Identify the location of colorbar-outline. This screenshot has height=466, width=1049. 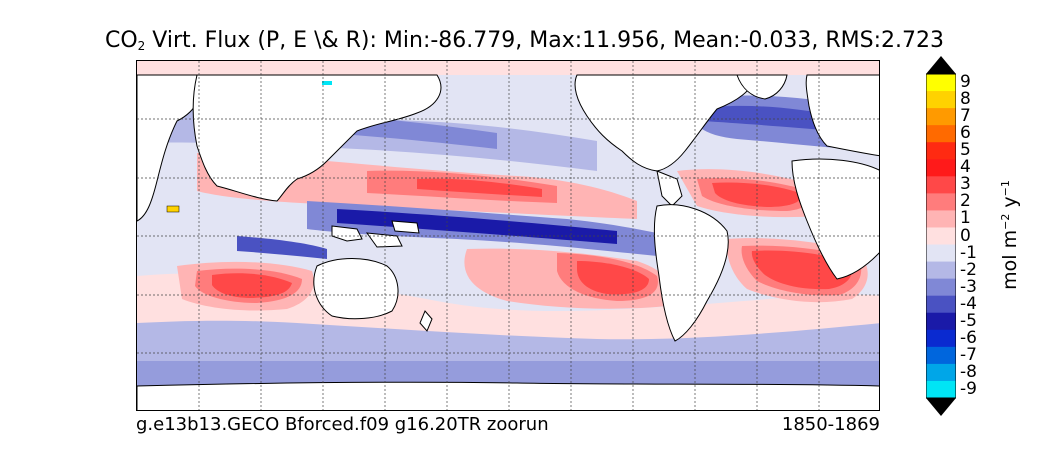
(941, 236).